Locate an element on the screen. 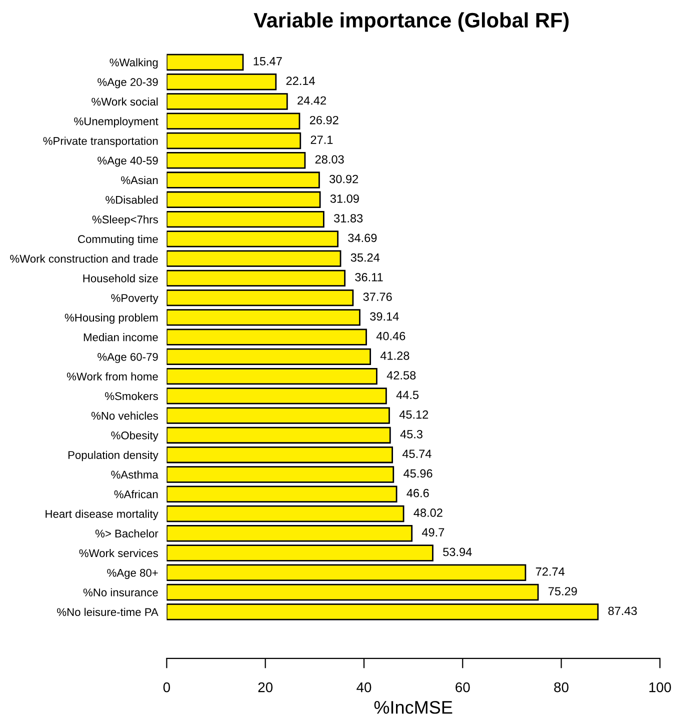  y-tick-label: %> Bachelor is located at coordinates (126, 533).